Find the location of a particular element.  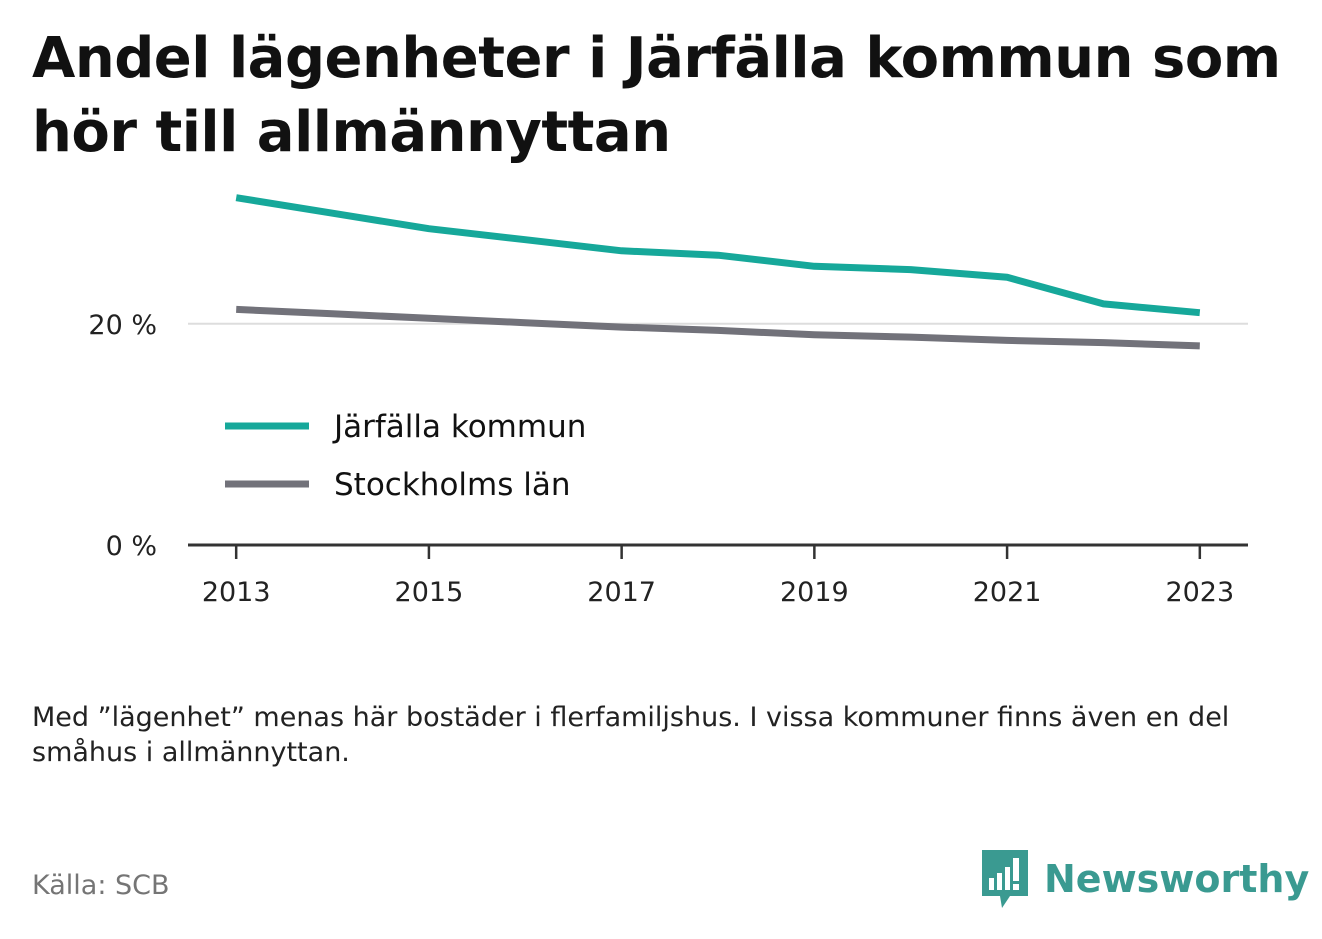

x-tick-label: 2019 is located at coordinates (814, 592).